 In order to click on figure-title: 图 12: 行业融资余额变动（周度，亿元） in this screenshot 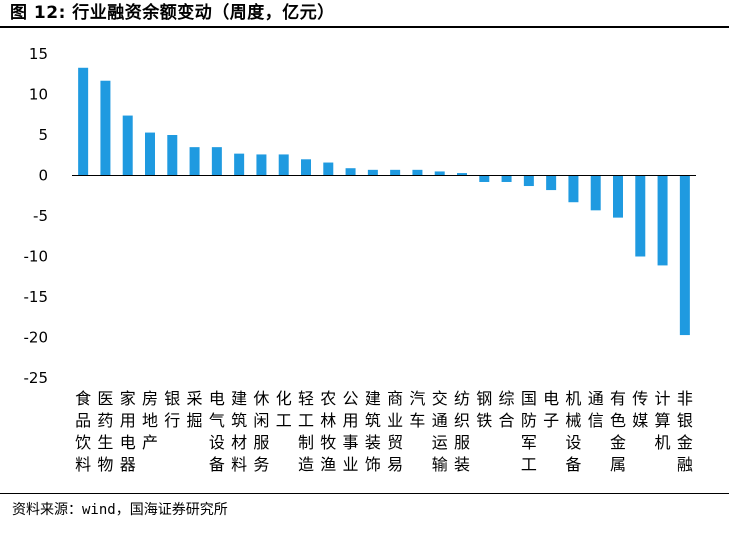, I will do `click(172, 13)`.